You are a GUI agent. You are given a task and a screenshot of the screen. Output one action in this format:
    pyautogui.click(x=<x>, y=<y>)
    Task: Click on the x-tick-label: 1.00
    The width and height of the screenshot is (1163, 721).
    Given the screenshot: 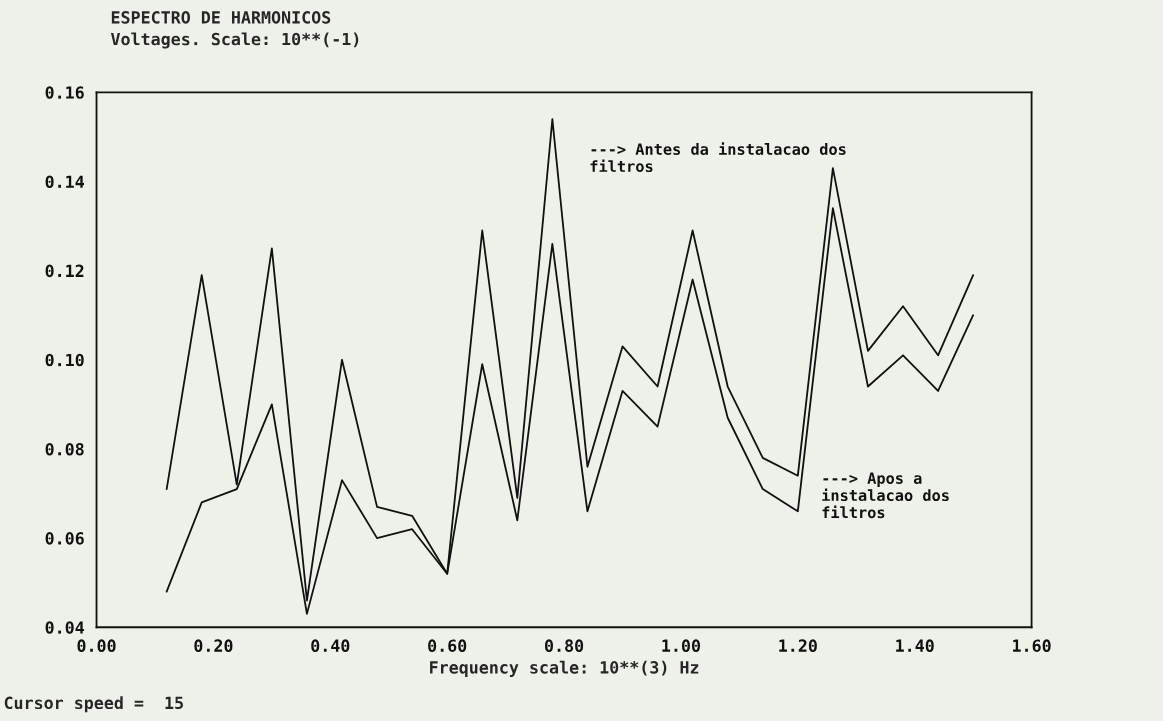 What is the action you would take?
    pyautogui.click(x=681, y=645)
    